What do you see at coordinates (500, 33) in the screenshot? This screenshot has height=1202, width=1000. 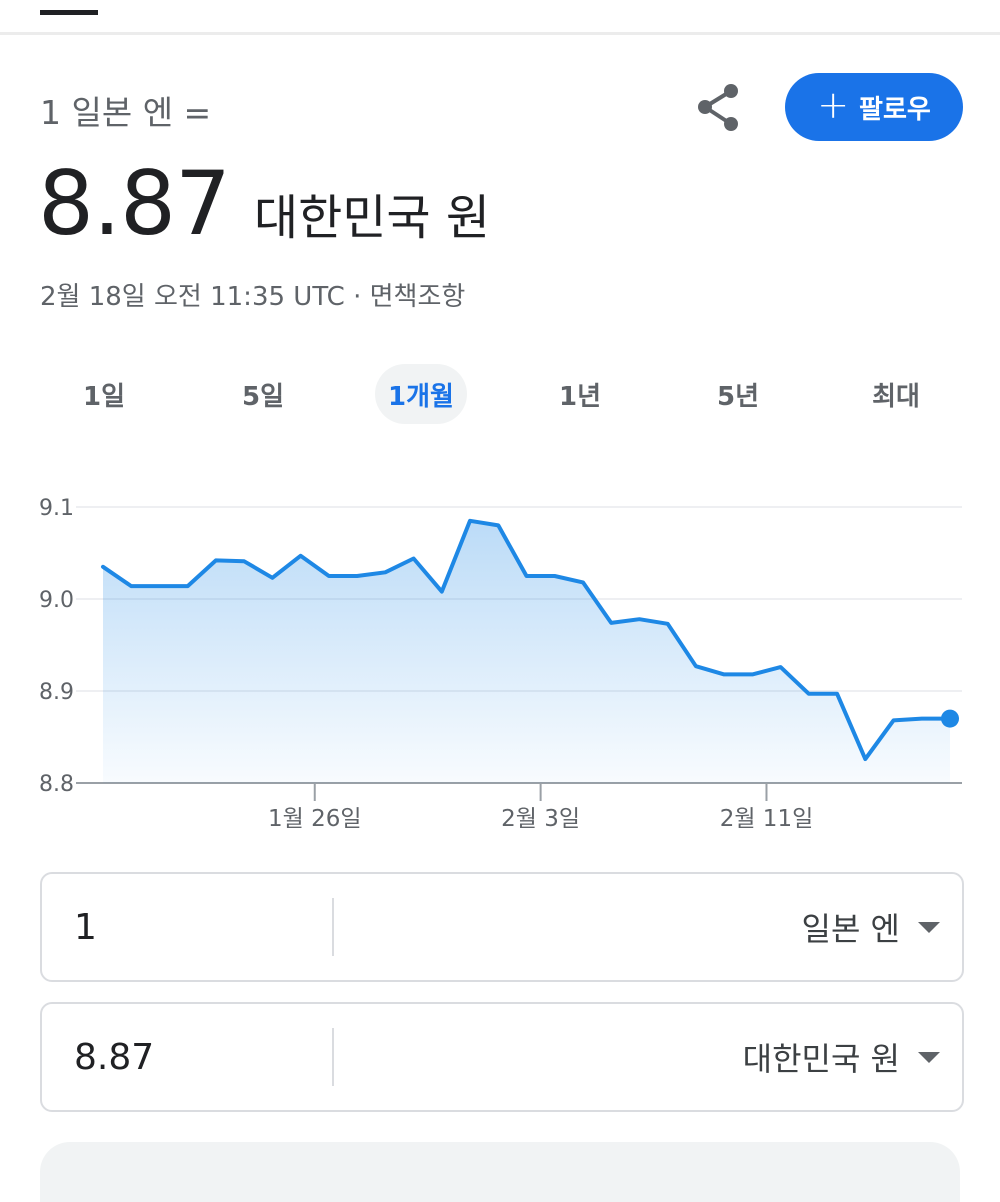 I see `header-divider` at bounding box center [500, 33].